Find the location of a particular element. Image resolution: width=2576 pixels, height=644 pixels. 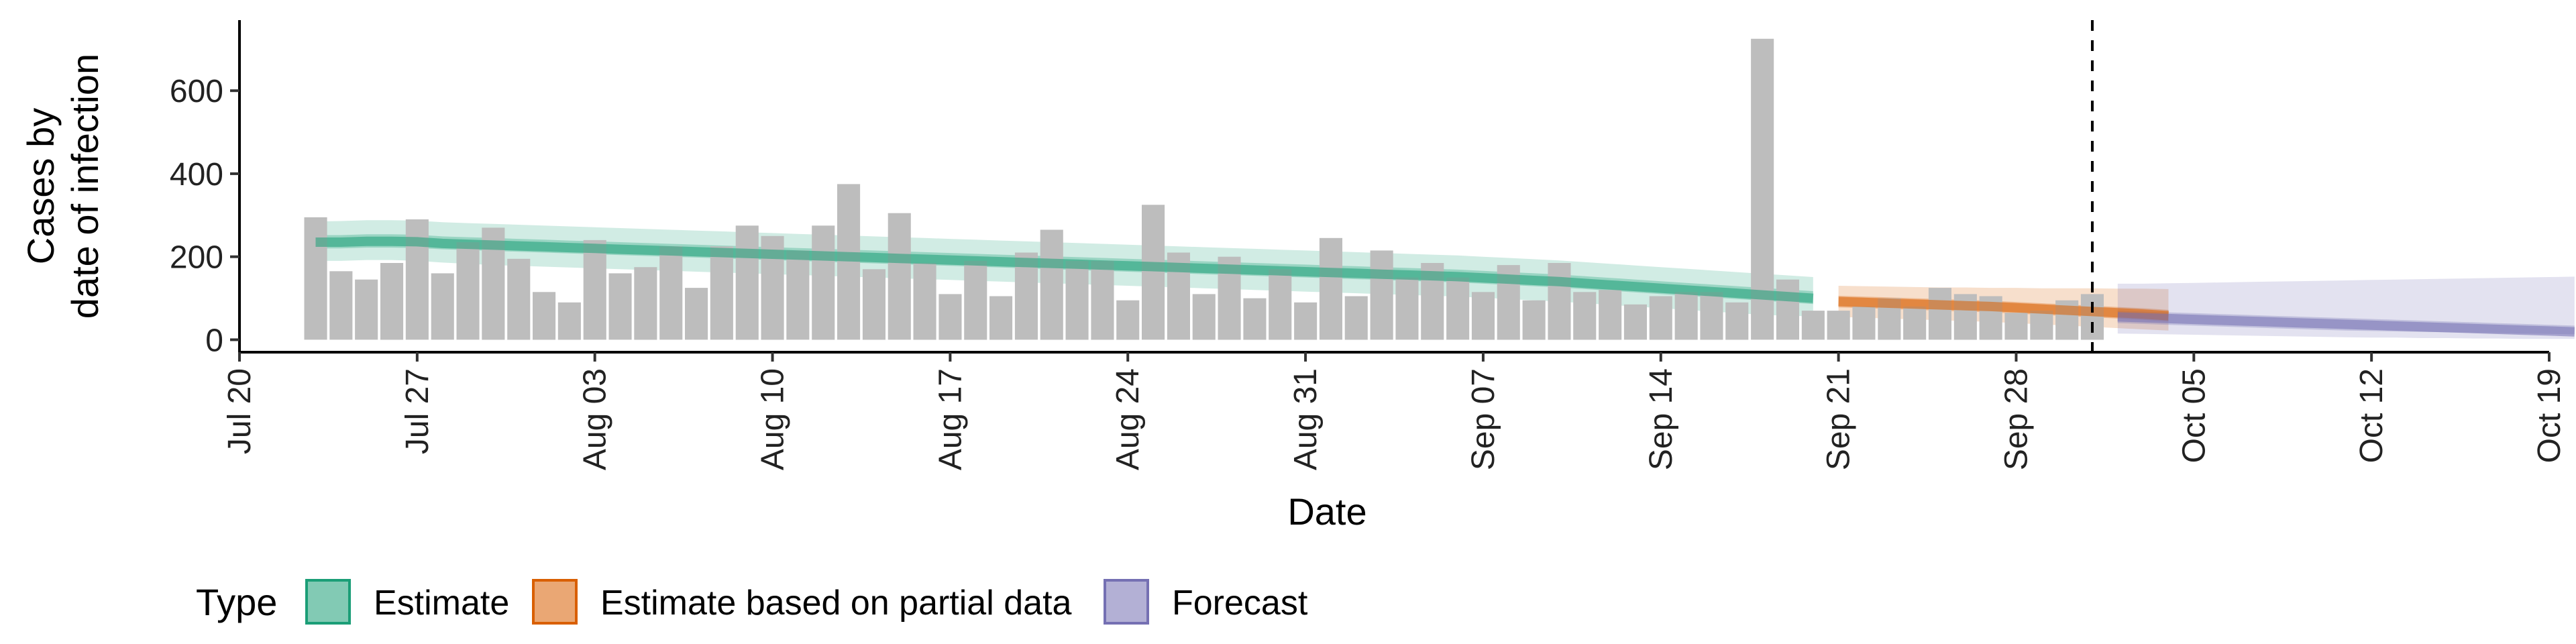

y-axis-title-line-1: Cases by is located at coordinates (40, 186).